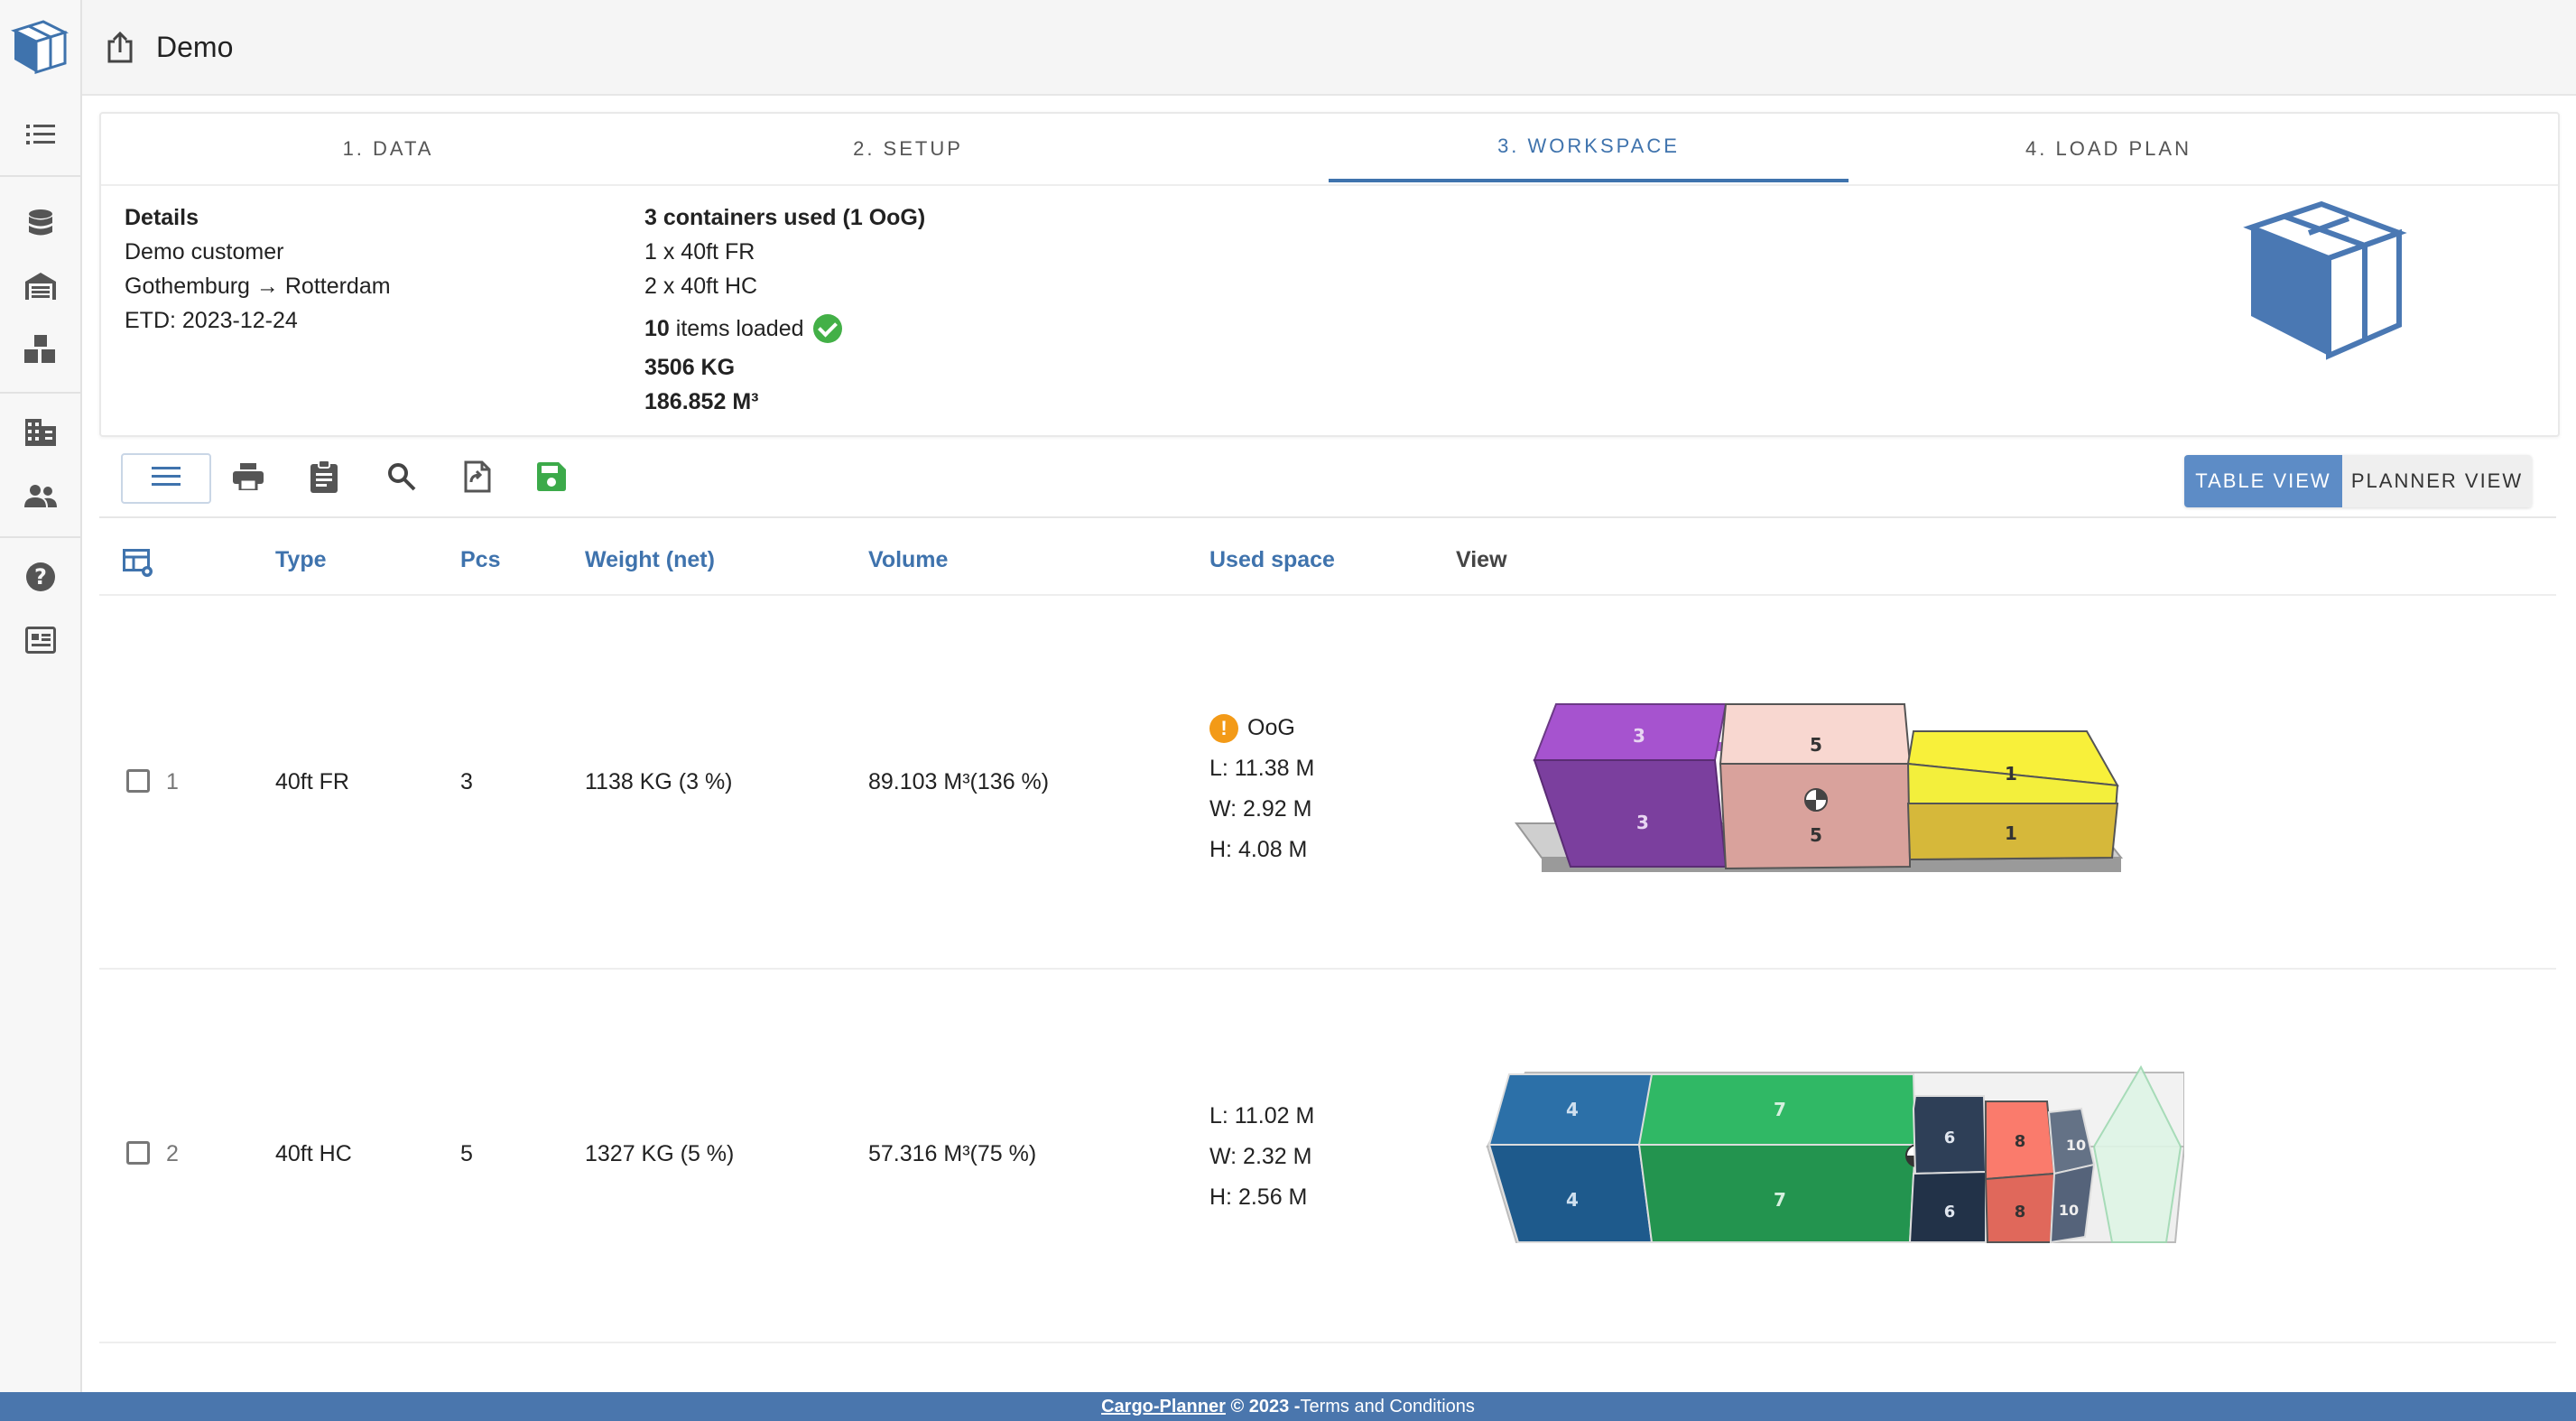 The width and height of the screenshot is (2576, 1421). Describe the element at coordinates (1824, 1166) in the screenshot. I see `container-3d-view: 4 4 7 7 6 6 8 8` at that location.